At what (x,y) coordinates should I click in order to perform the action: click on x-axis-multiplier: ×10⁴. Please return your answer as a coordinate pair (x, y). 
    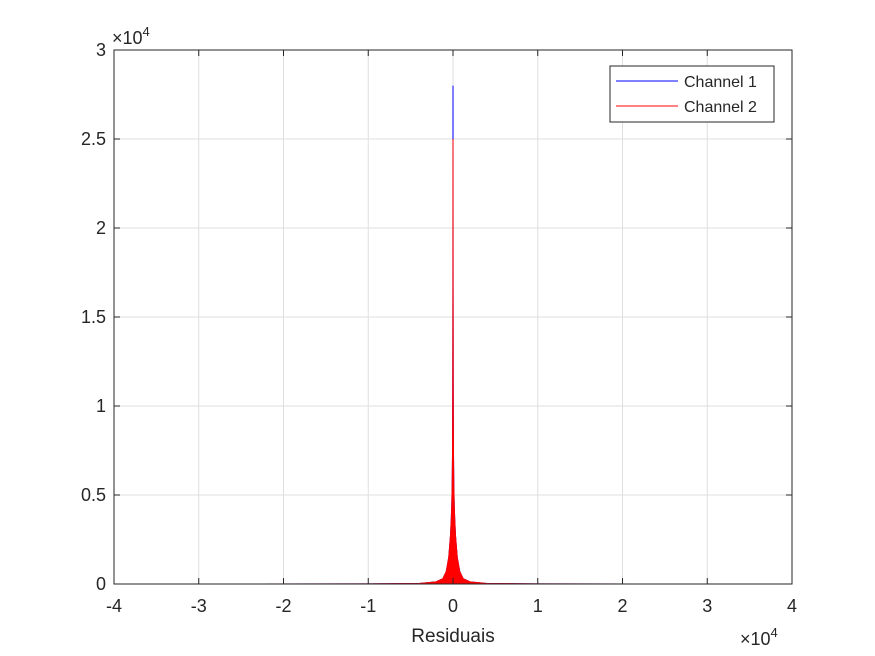
    Looking at the image, I should click on (759, 637).